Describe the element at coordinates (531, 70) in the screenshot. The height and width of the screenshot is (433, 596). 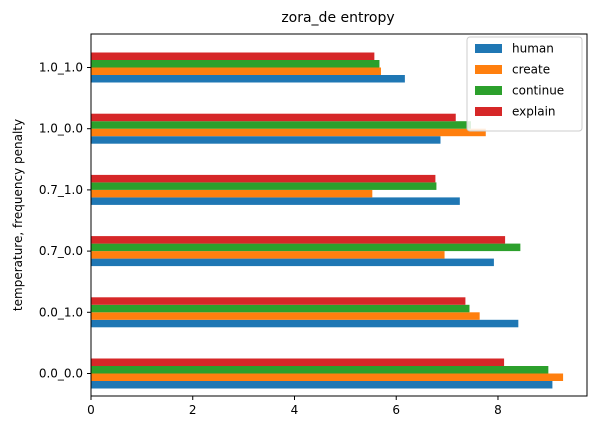
I see `legend-label-create: create` at that location.